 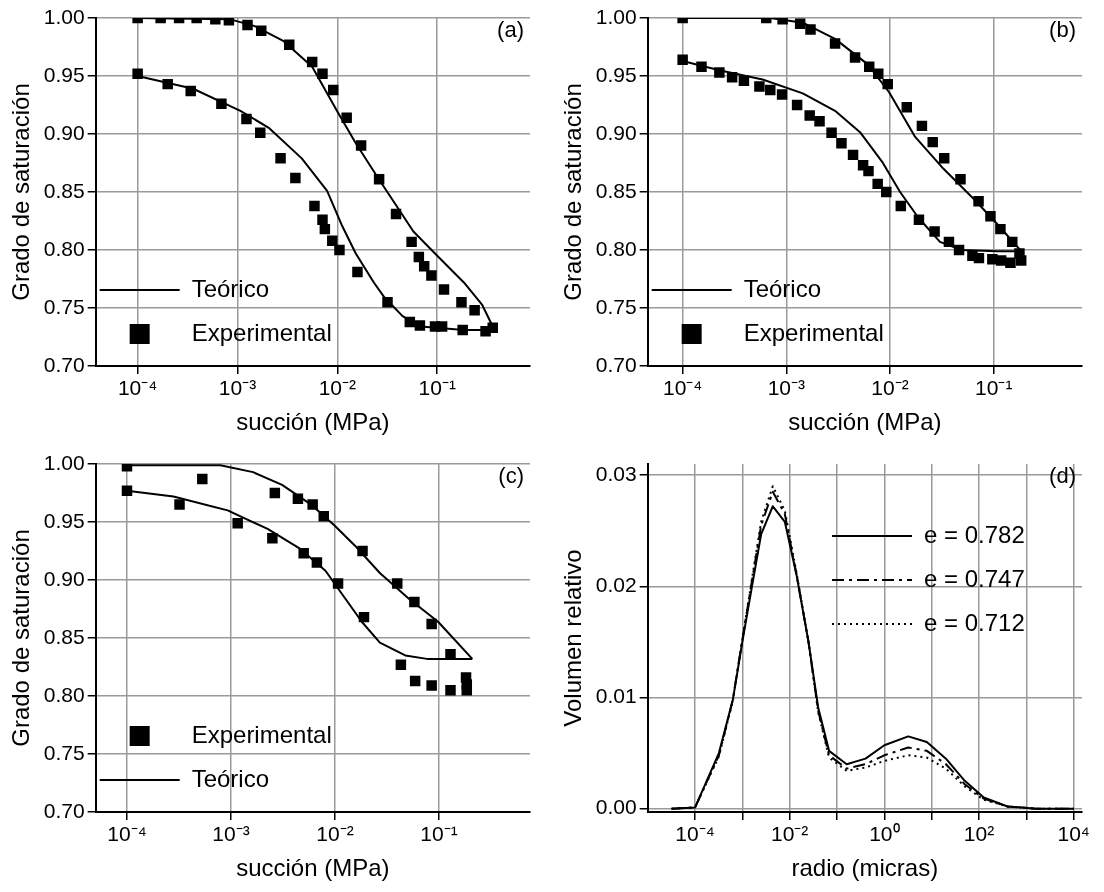 What do you see at coordinates (616, 585) in the screenshot?
I see `y-tick-label: 0.02` at bounding box center [616, 585].